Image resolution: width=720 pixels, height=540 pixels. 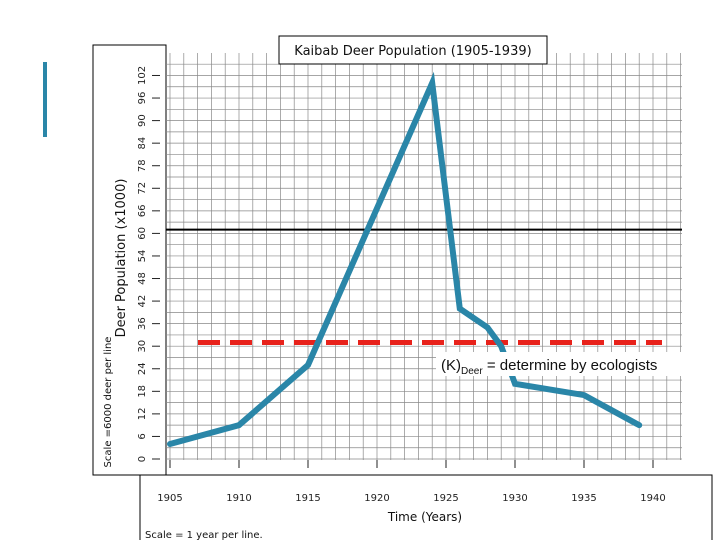 I want to click on x-axis-label: Time (Years), so click(x=424, y=517).